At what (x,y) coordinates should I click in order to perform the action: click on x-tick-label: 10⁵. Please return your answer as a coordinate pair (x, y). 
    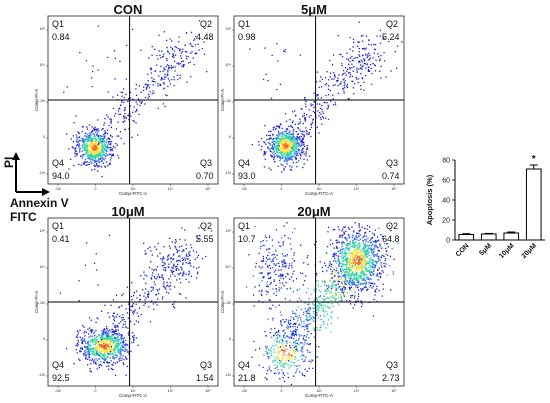
    Looking at the image, I should click on (208, 391).